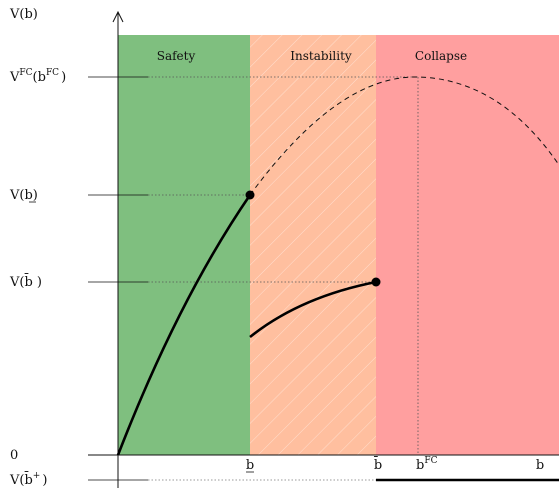 The height and width of the screenshot is (488, 559). Describe the element at coordinates (184, 325) in the screenshot. I see `safety-curve` at that location.